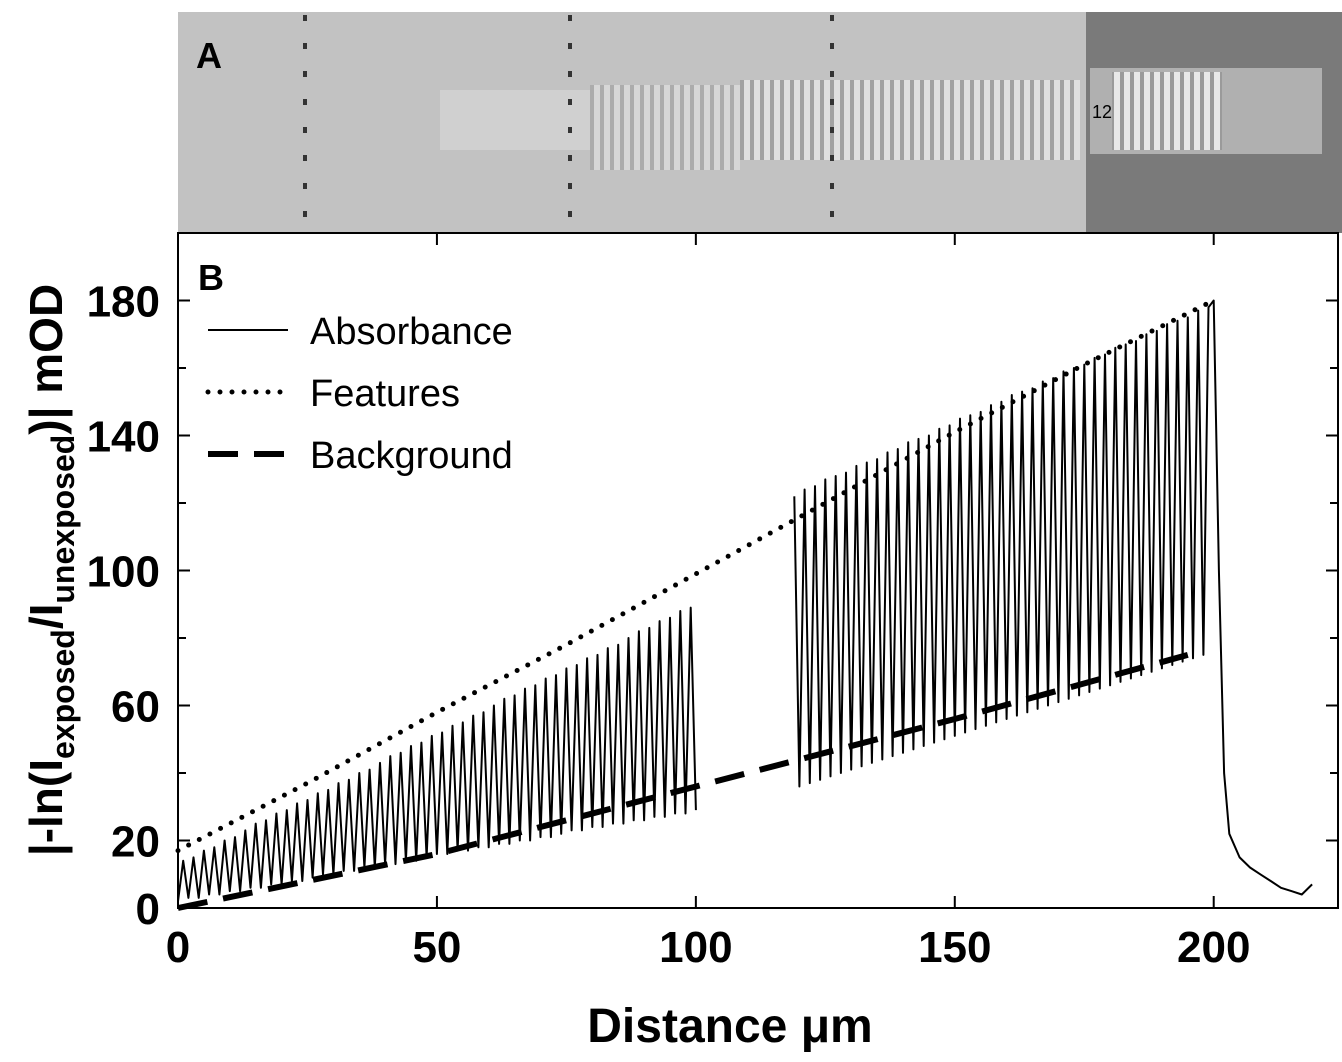 The width and height of the screenshot is (1342, 1062). I want to click on y-label-part: /I, so click(46, 617).